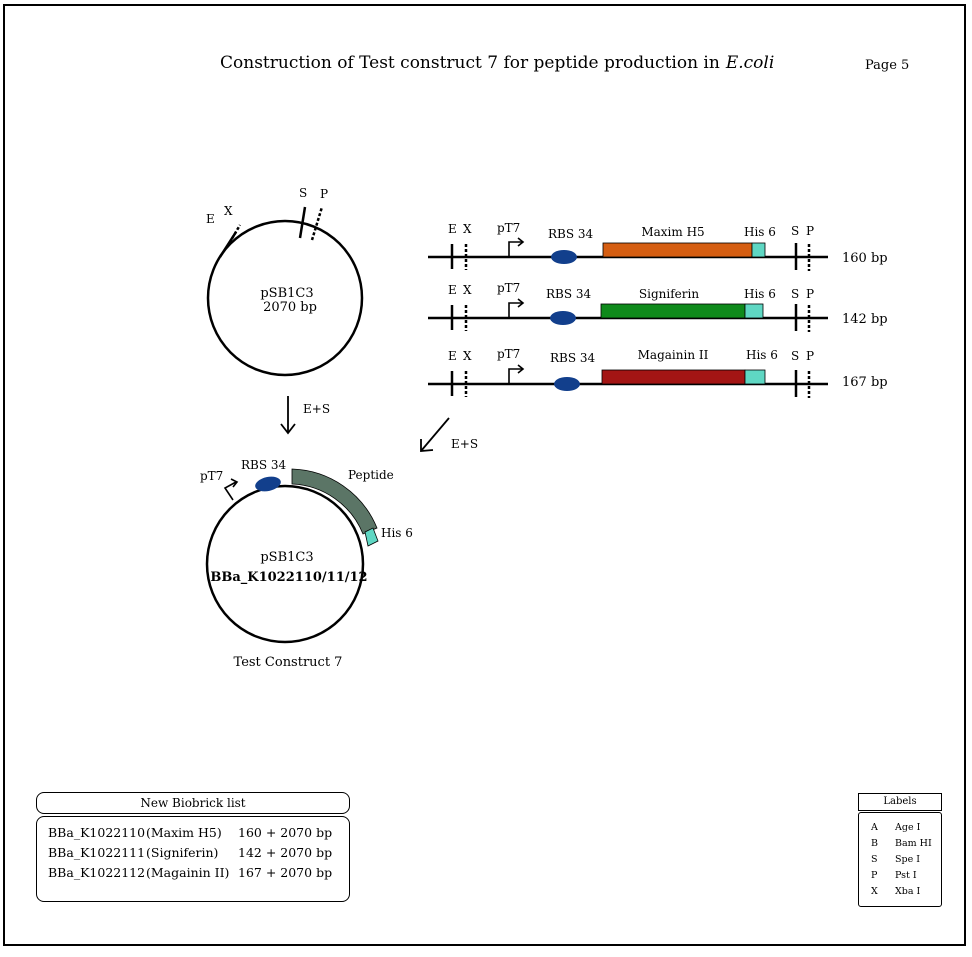 The image size is (972, 957). What do you see at coordinates (288, 577) in the screenshot?
I see `construct-parts: BBa_K1022110/11/12` at bounding box center [288, 577].